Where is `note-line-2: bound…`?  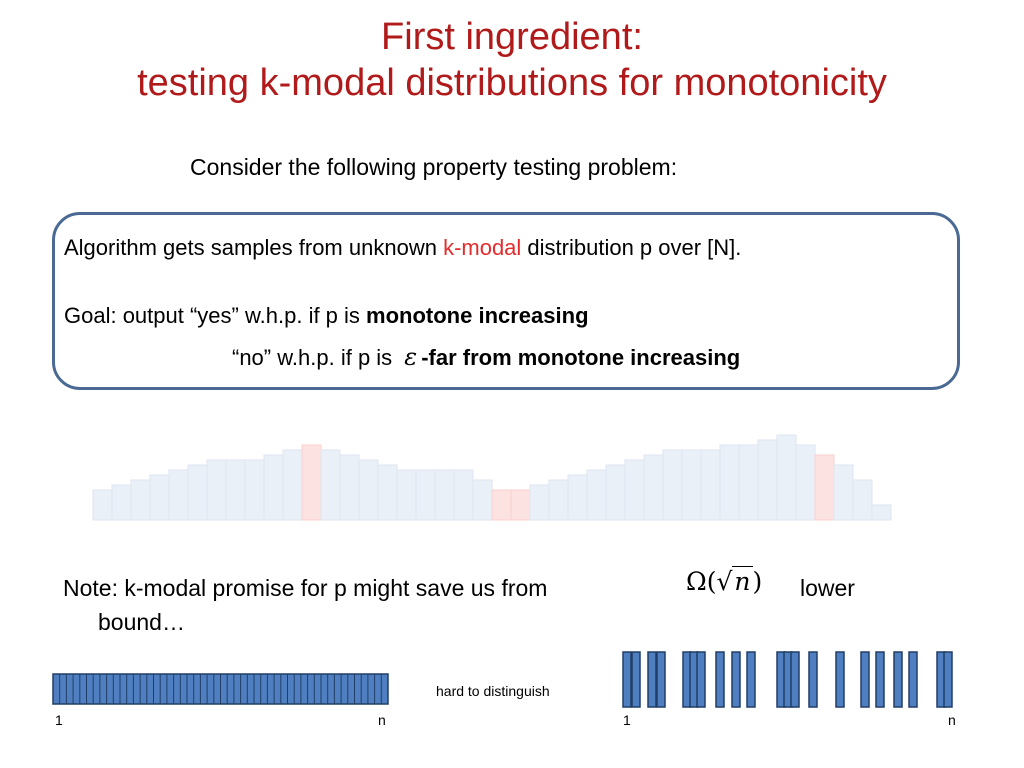
note-line-2: bound… is located at coordinates (141, 622).